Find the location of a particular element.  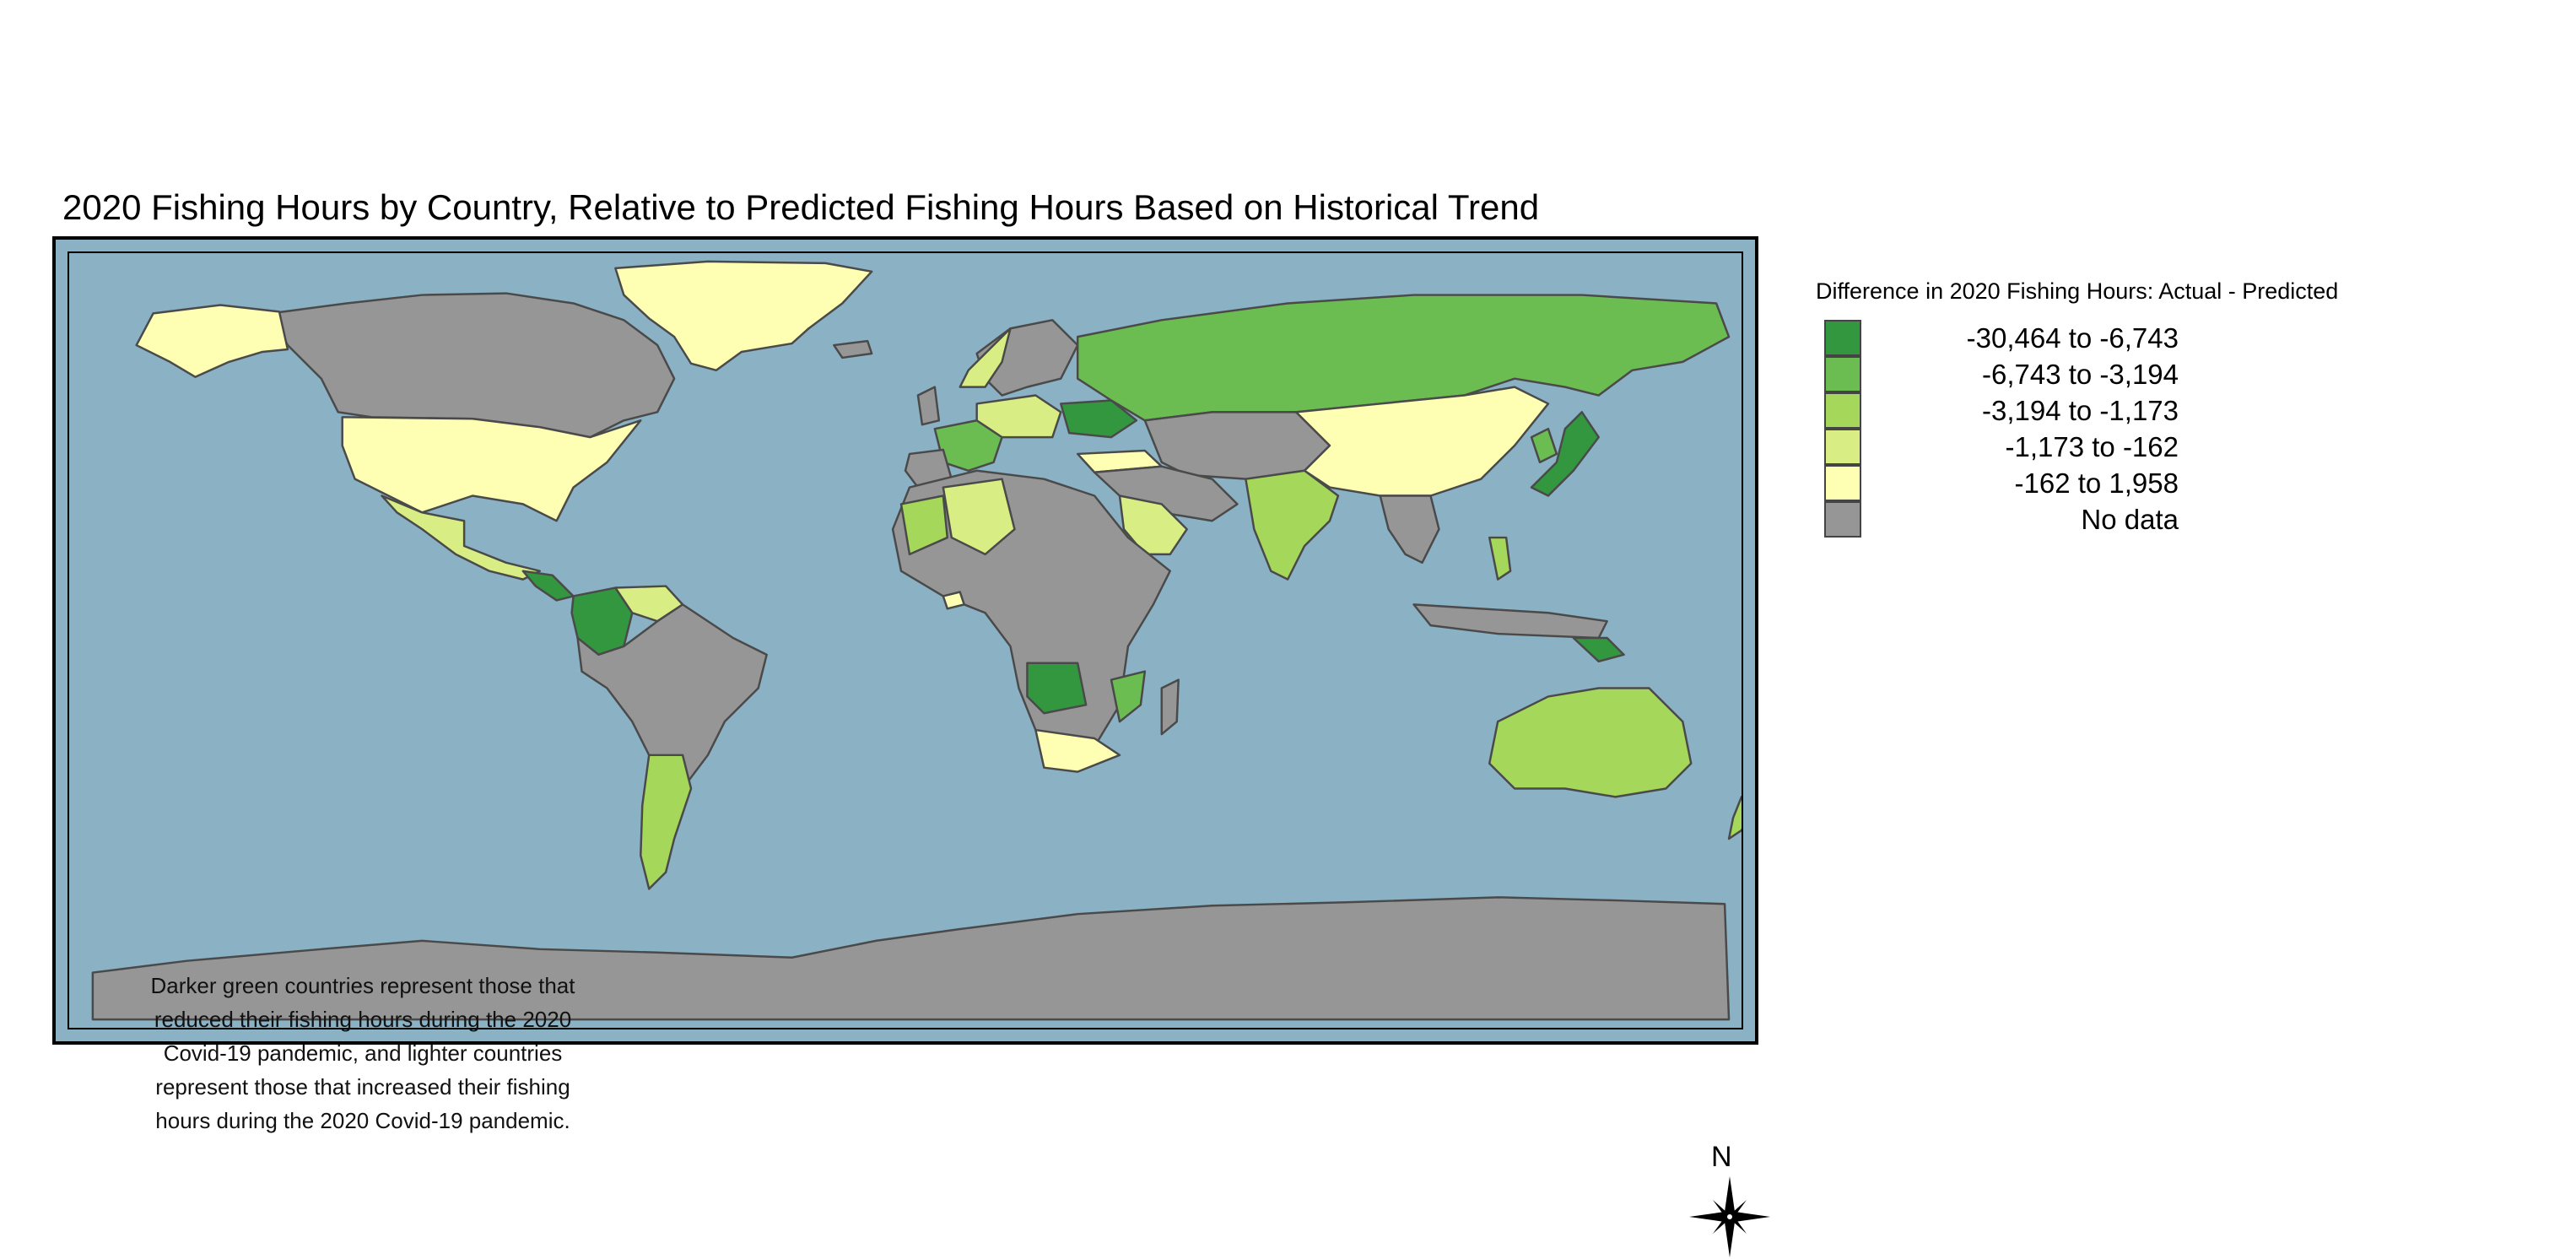

country-madagascar is located at coordinates (1170, 707).